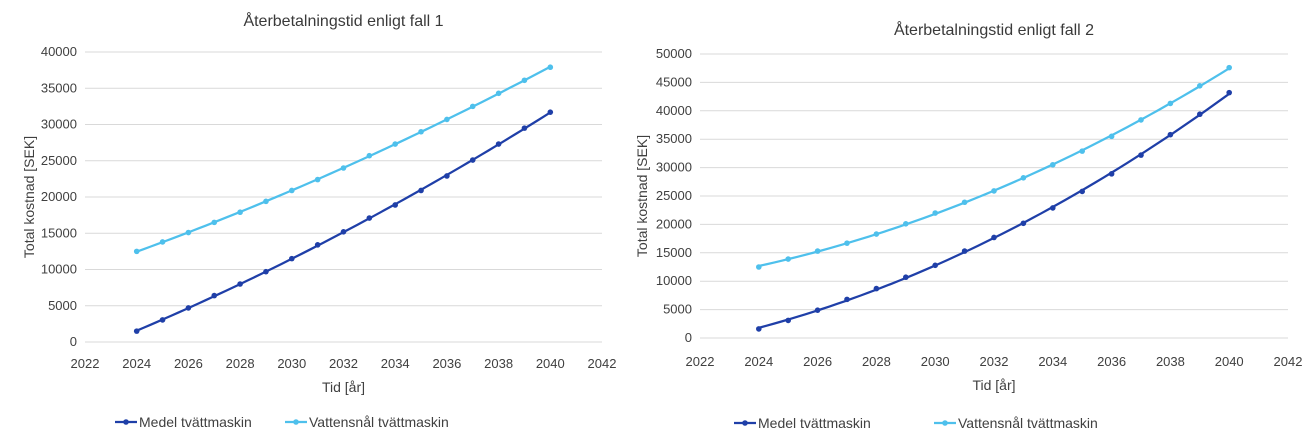  What do you see at coordinates (367, 422) in the screenshot?
I see `legend-item-2: Vattensnål tvättmaskin` at bounding box center [367, 422].